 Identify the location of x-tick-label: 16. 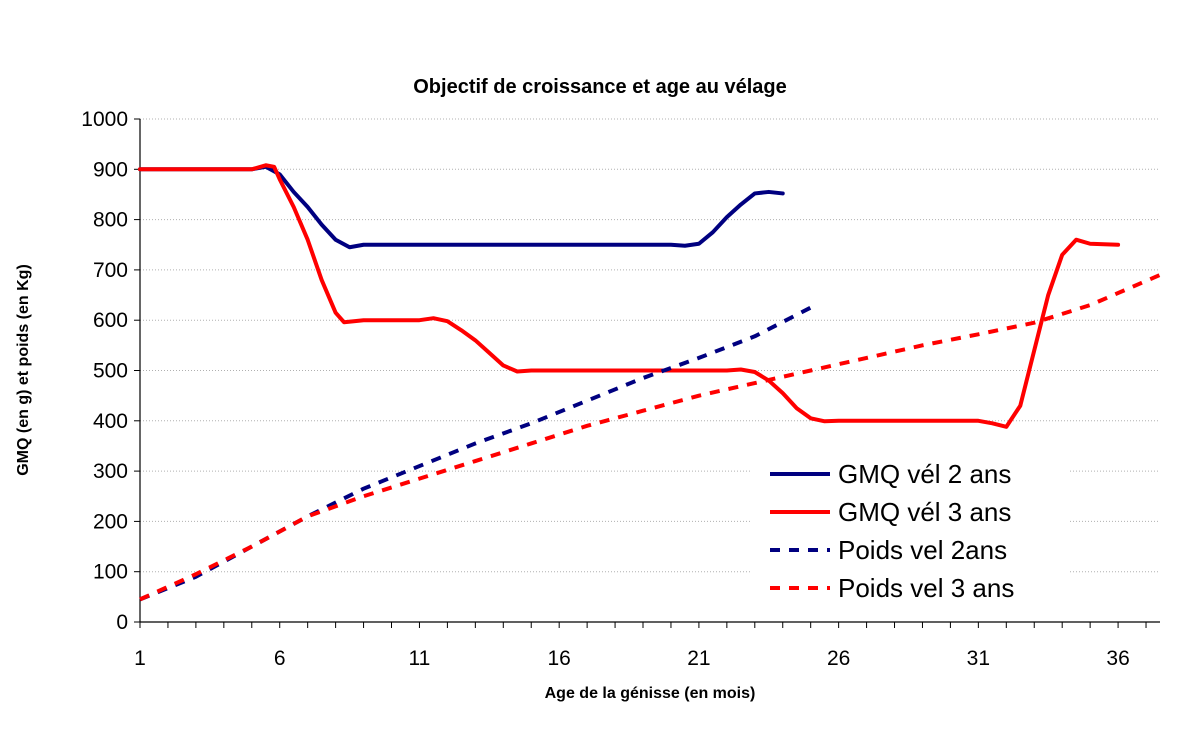
(558, 658).